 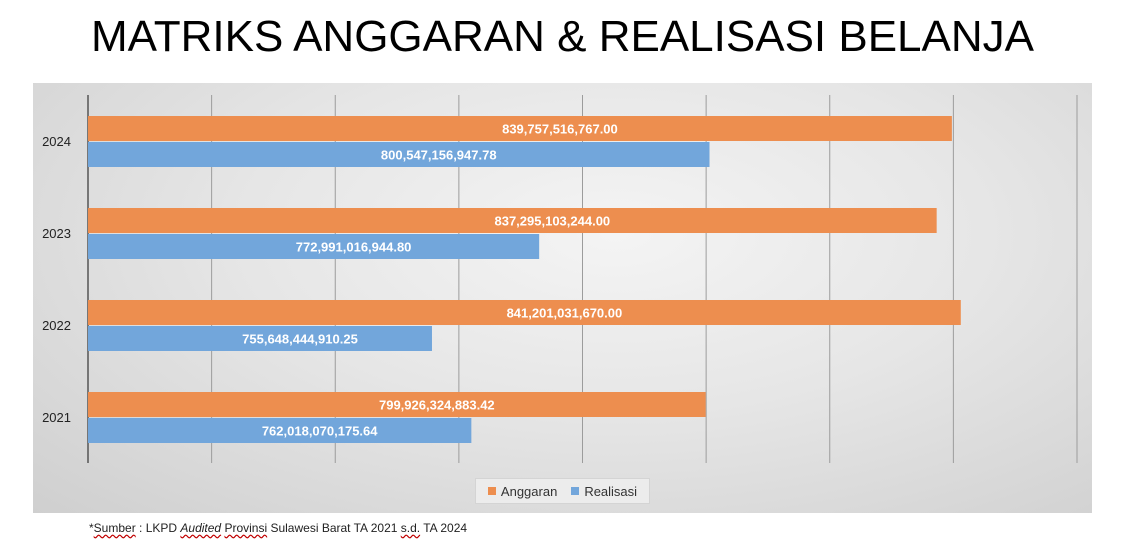 What do you see at coordinates (565, 313) in the screenshot?
I see `data-label-anggaran: 841,201,031,670.00` at bounding box center [565, 313].